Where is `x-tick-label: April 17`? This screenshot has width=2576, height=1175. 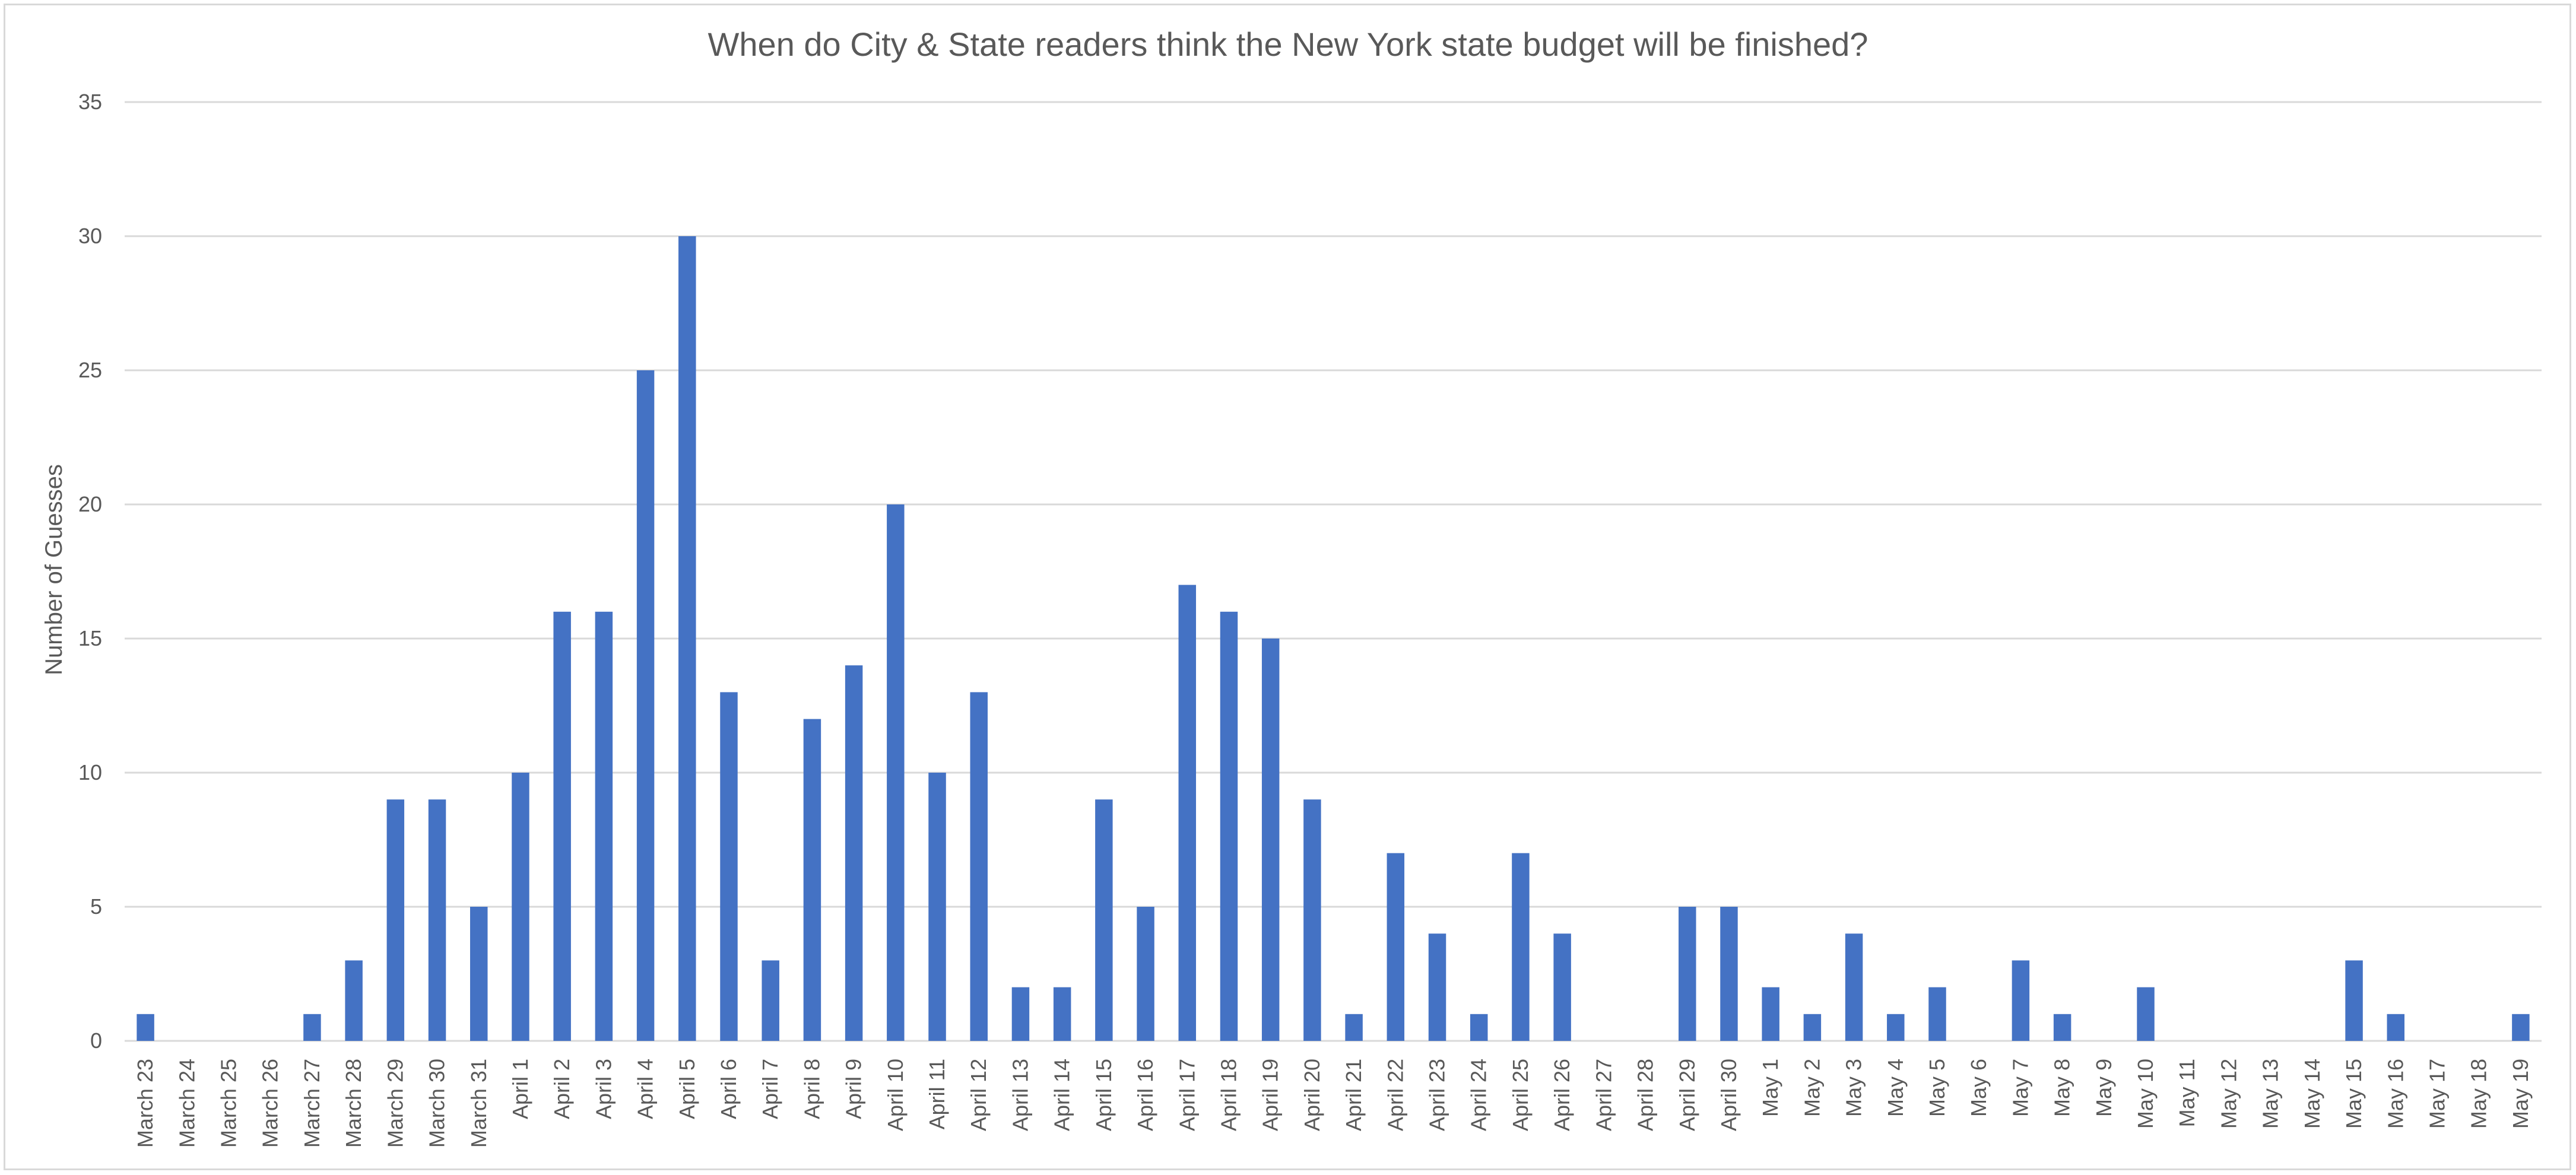
x-tick-label: April 17 is located at coordinates (1187, 1095).